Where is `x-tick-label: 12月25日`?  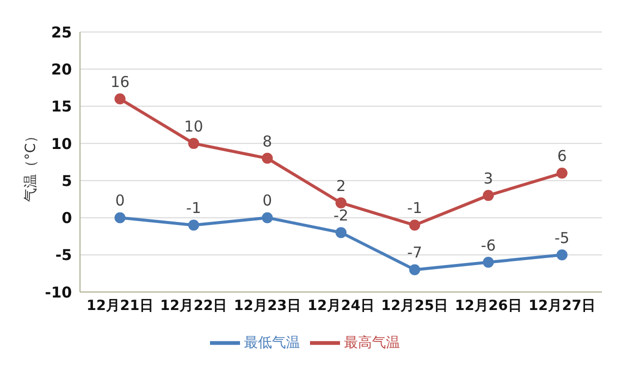 x-tick-label: 12月25日 is located at coordinates (414, 306).